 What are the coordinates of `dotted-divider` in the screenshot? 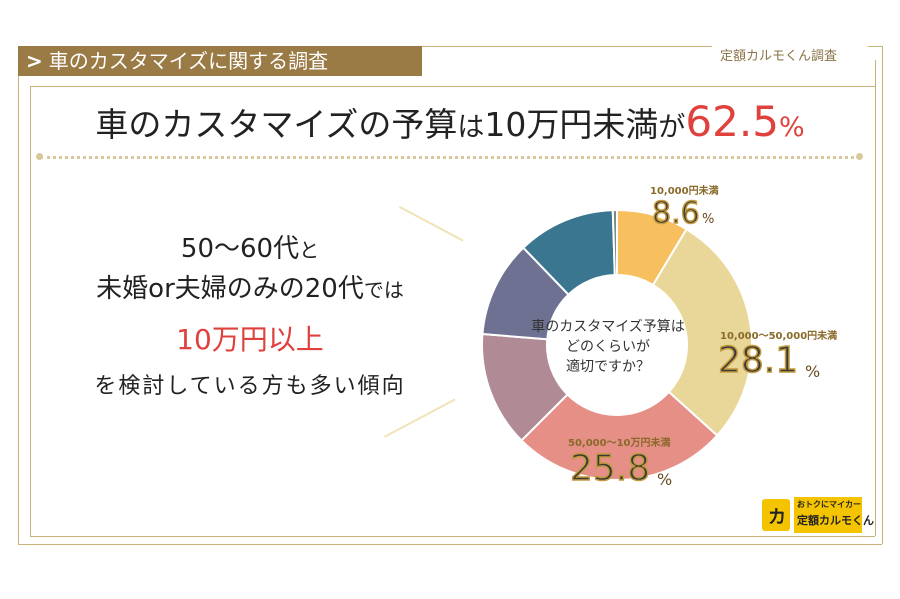 It's located at (450, 157).